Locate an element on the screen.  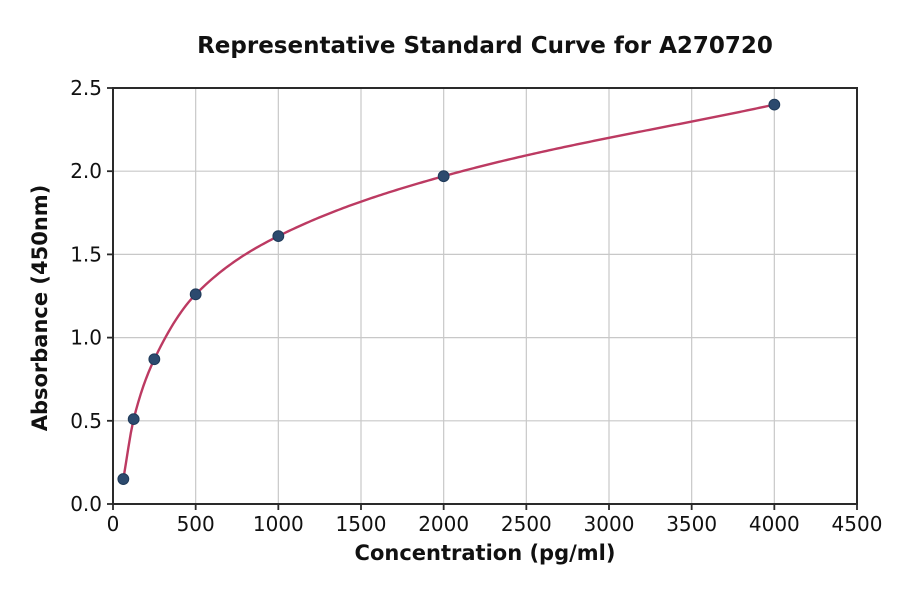
x-tick-label: 3000 is located at coordinates (609, 524).